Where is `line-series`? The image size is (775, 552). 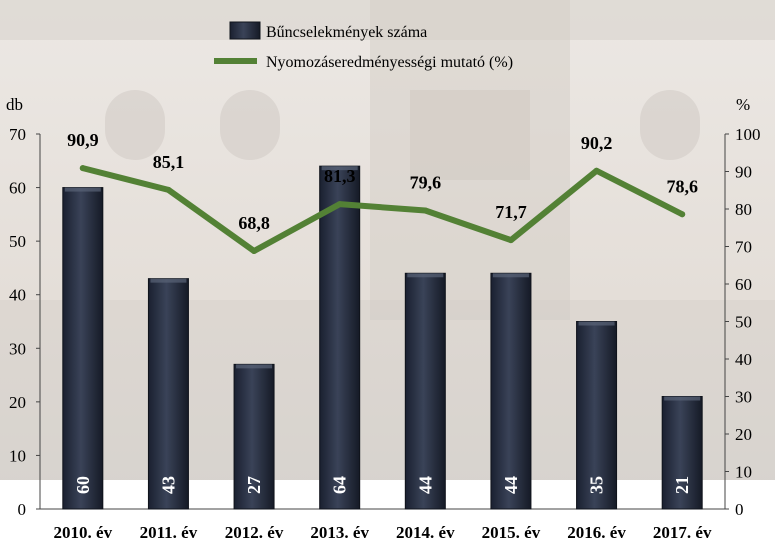
line-series is located at coordinates (382, 209).